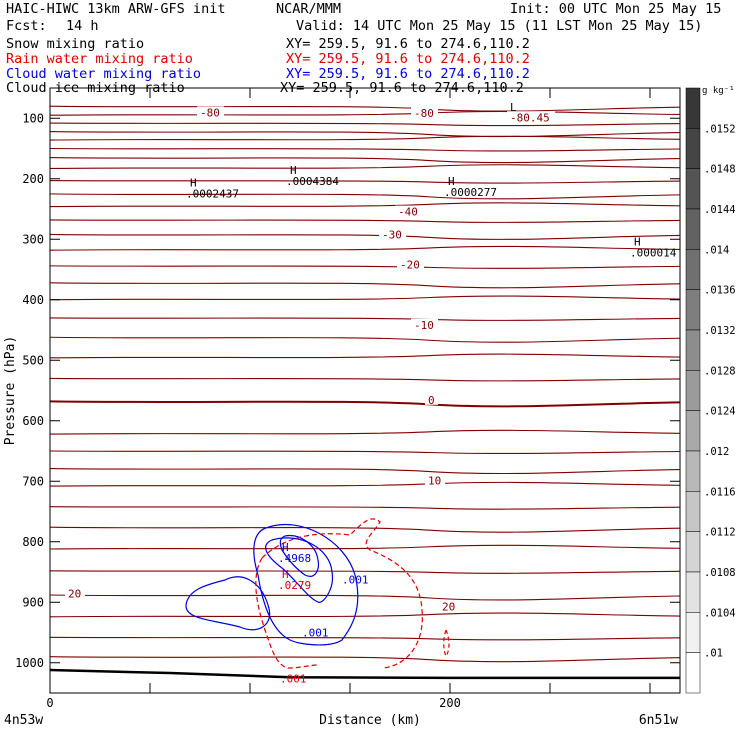  Describe the element at coordinates (446, 643) in the screenshot. I see `rain-water-contour-small` at that location.